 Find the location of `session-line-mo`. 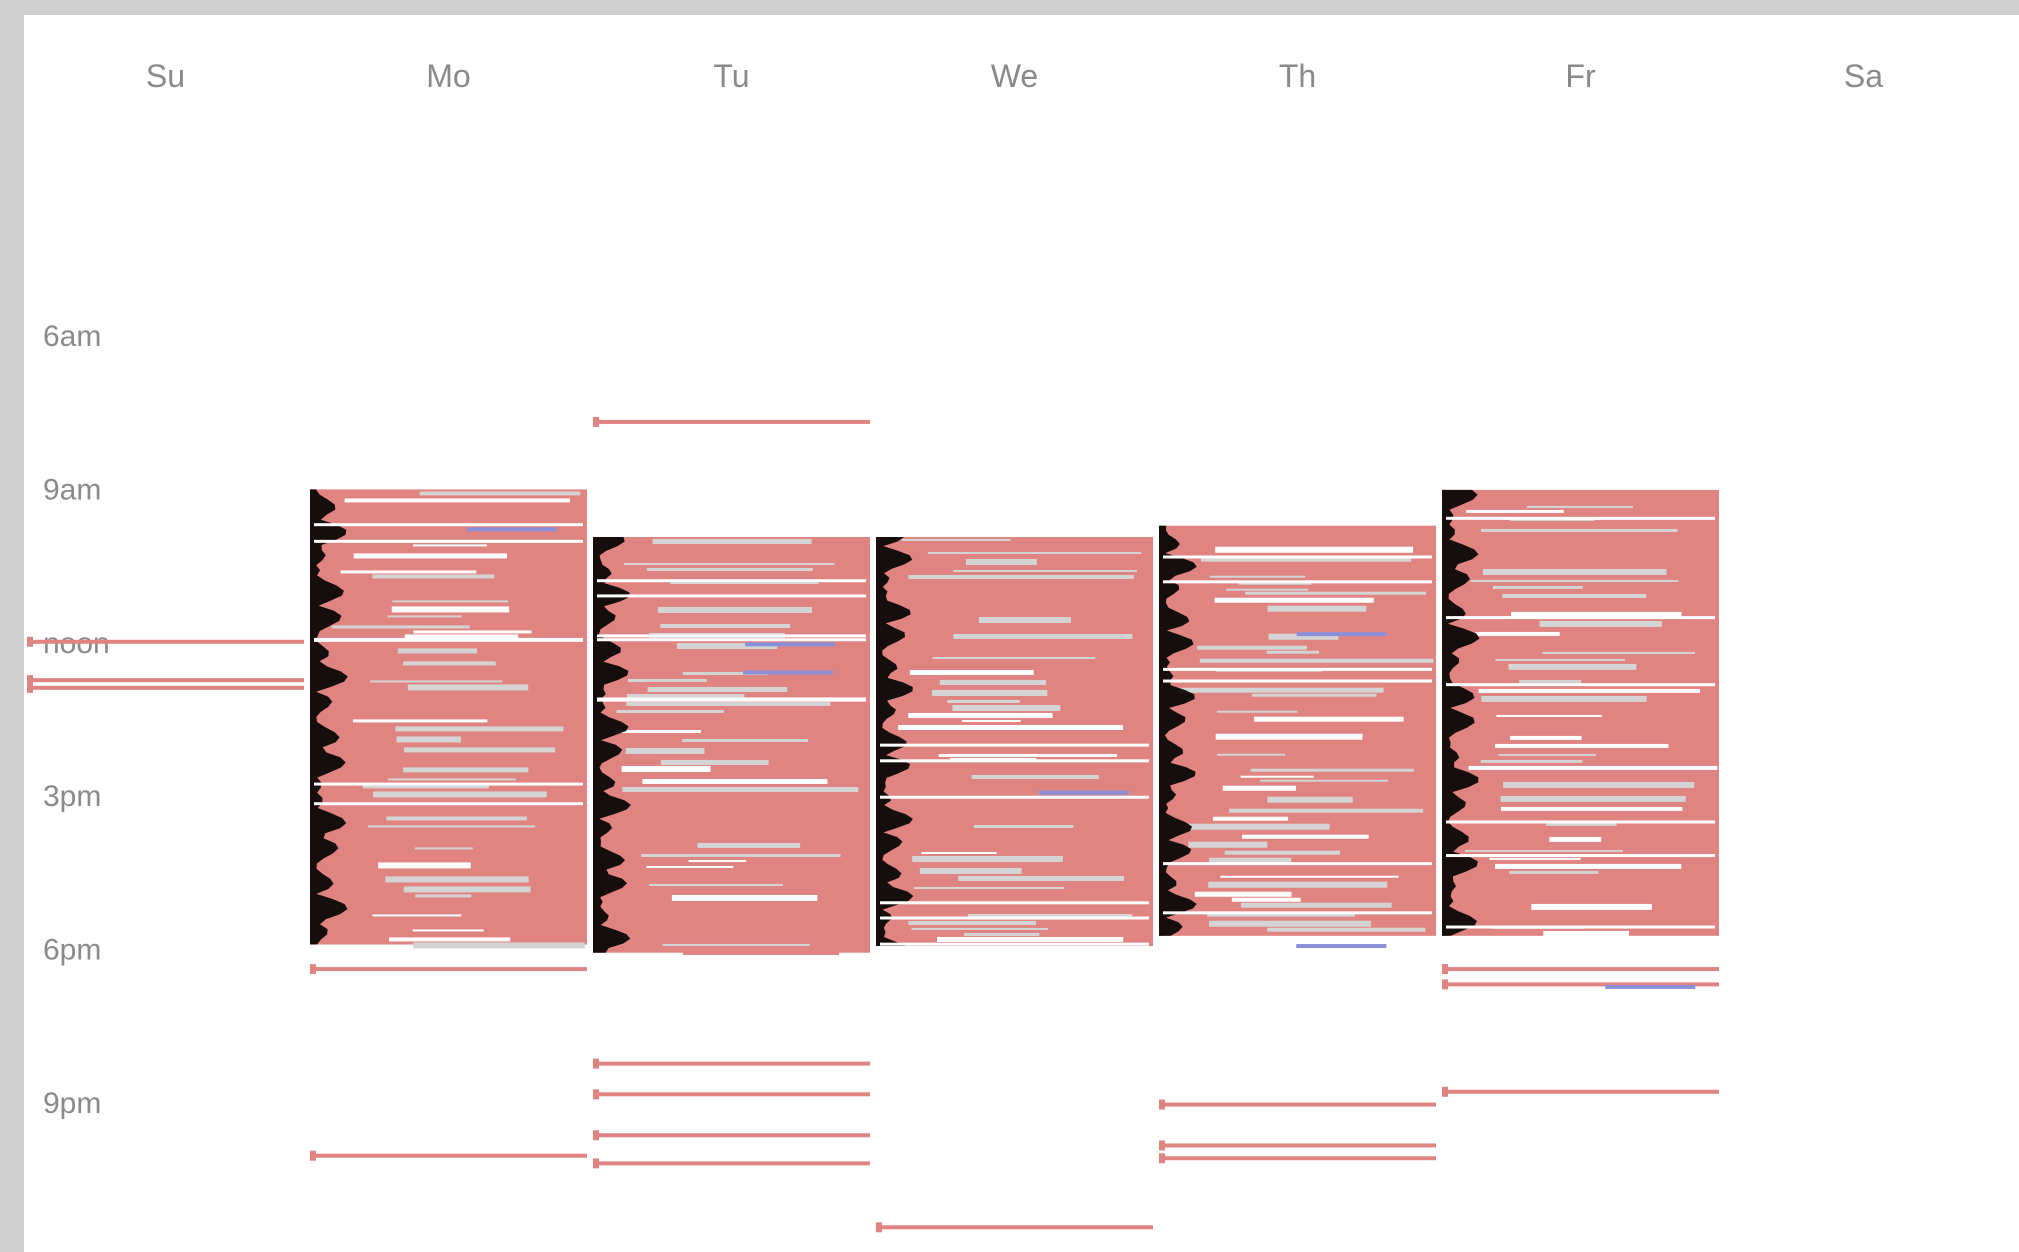

session-line-mo is located at coordinates (448, 969).